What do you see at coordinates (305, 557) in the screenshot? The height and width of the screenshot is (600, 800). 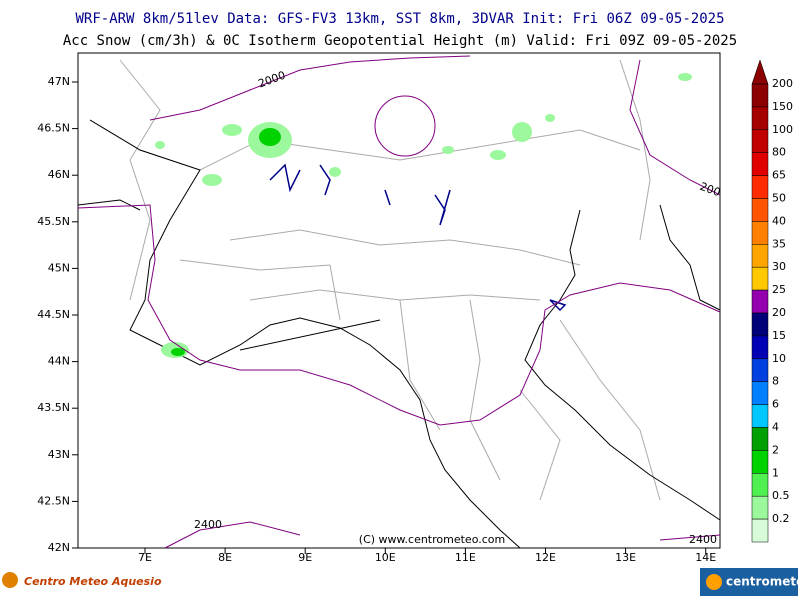 I see `lon-label: 9E` at bounding box center [305, 557].